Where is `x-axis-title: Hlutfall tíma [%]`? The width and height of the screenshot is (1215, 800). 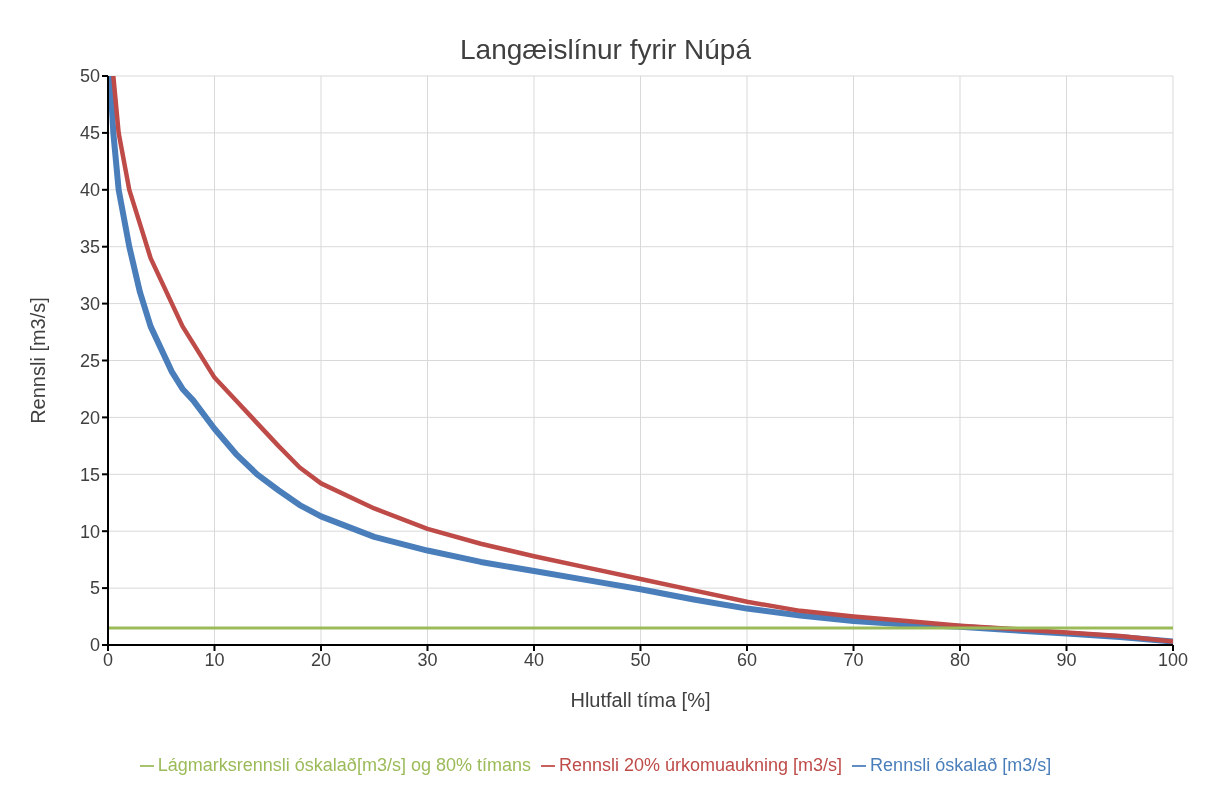
x-axis-title: Hlutfall tíma [%] is located at coordinates (640, 700).